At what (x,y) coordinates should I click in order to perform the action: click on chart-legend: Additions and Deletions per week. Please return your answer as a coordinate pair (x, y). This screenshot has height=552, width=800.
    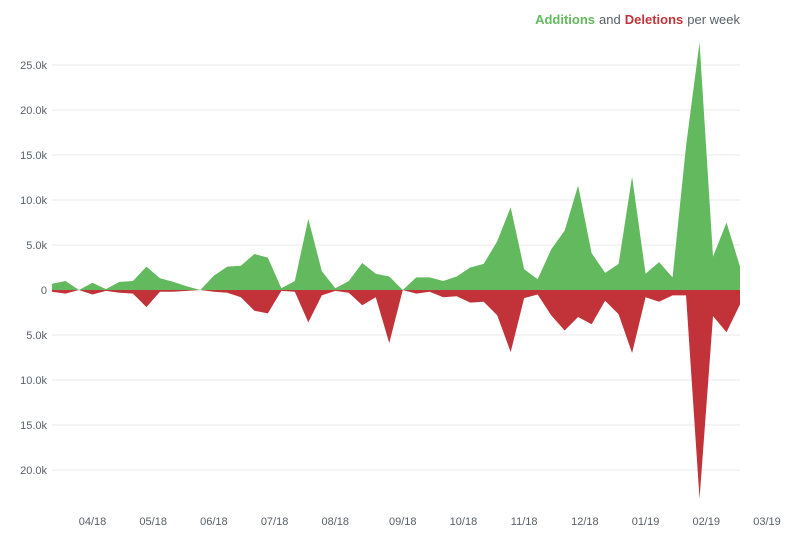
    Looking at the image, I should click on (637, 19).